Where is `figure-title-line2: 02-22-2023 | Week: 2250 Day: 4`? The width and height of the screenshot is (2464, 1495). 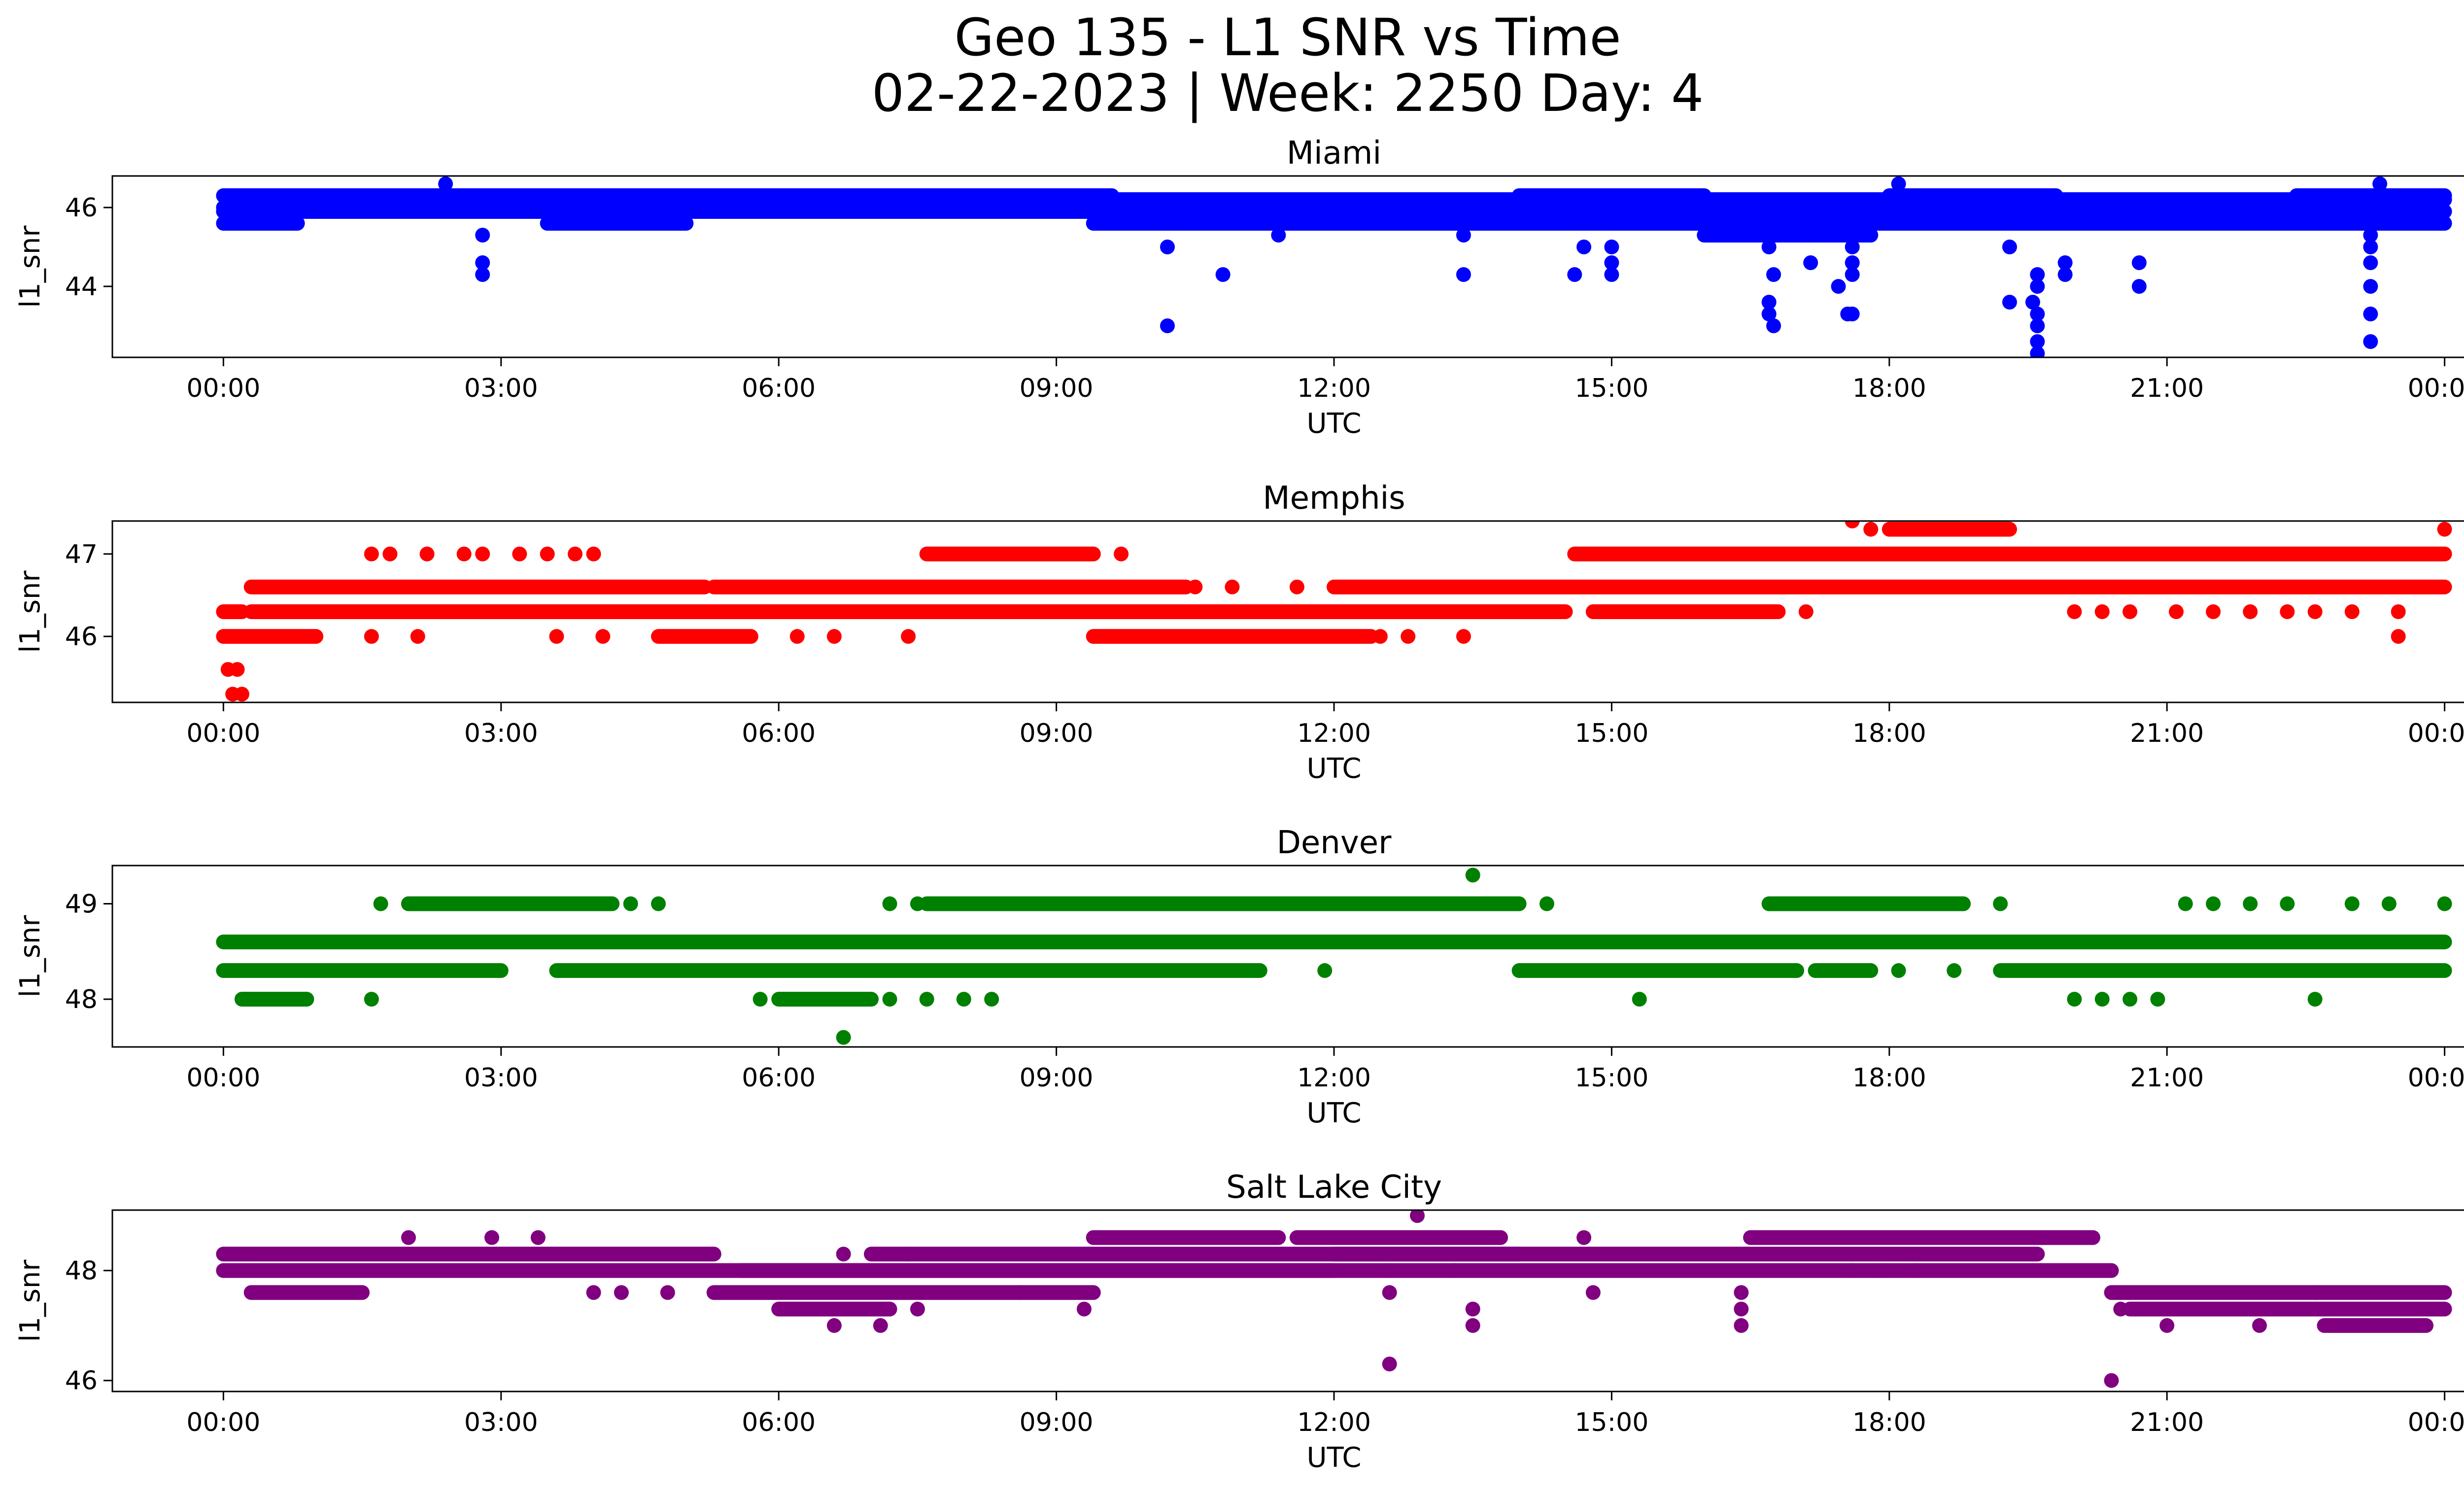
figure-title-line2: 02-22-2023 | Week: 2250 Day: 4 is located at coordinates (1288, 93).